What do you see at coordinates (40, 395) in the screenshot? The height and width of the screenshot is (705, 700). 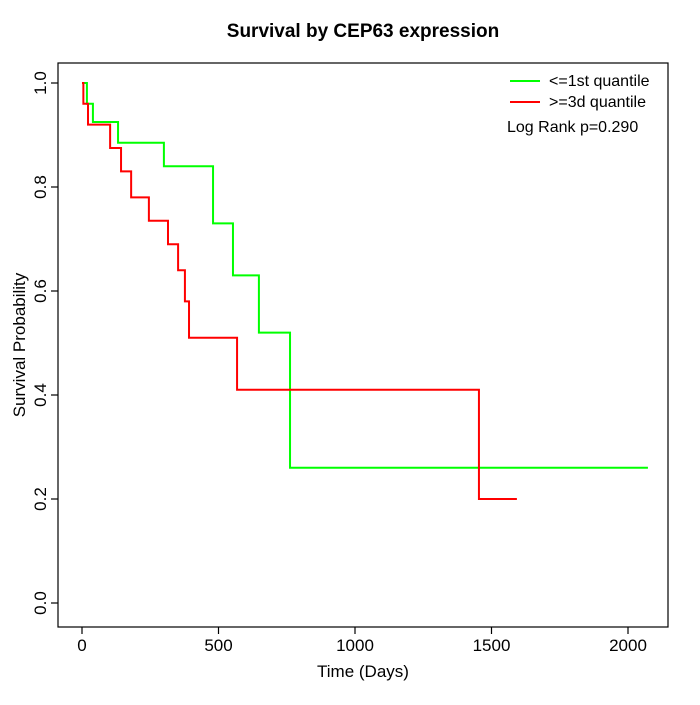 I see `y-axis-tick-label: 0.4` at bounding box center [40, 395].